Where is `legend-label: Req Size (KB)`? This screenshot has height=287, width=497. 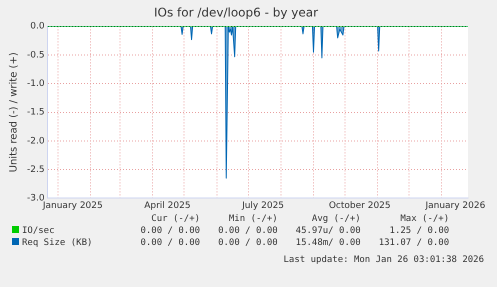 legend-label: Req Size (KB) is located at coordinates (57, 243).